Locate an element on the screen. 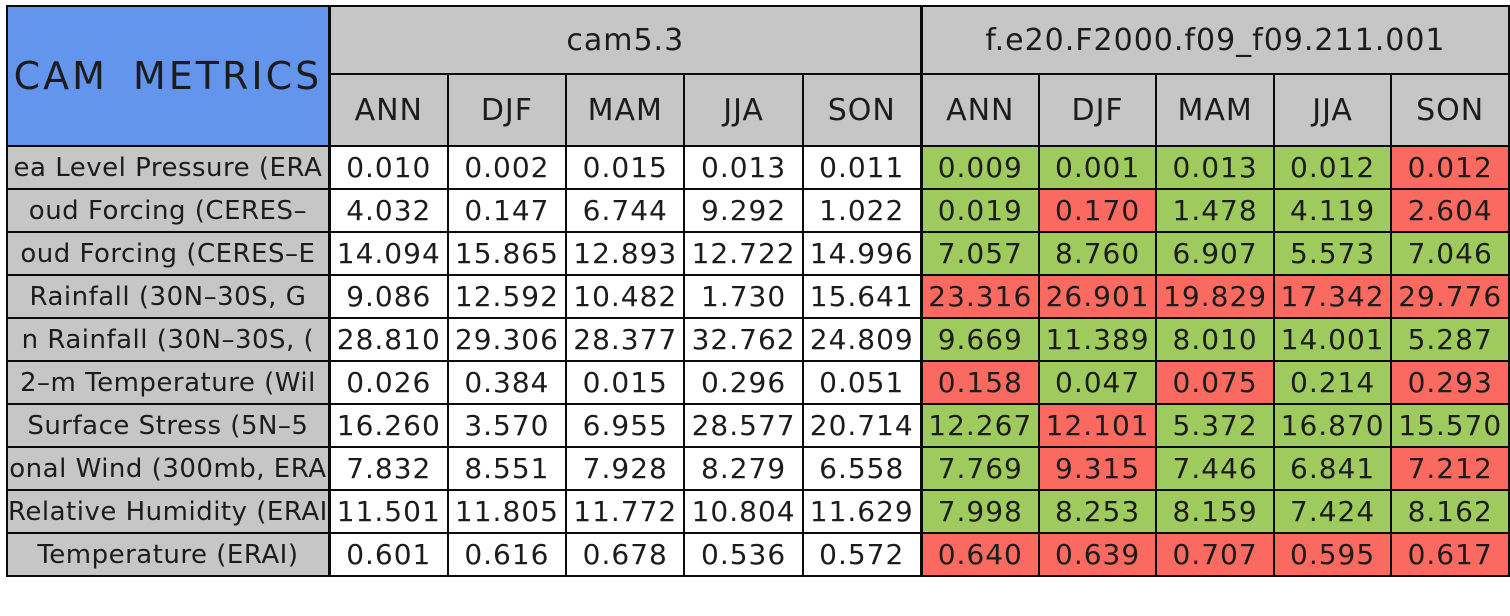 The image size is (1510, 616). metric-value-cell: 11.772 is located at coordinates (625, 511).